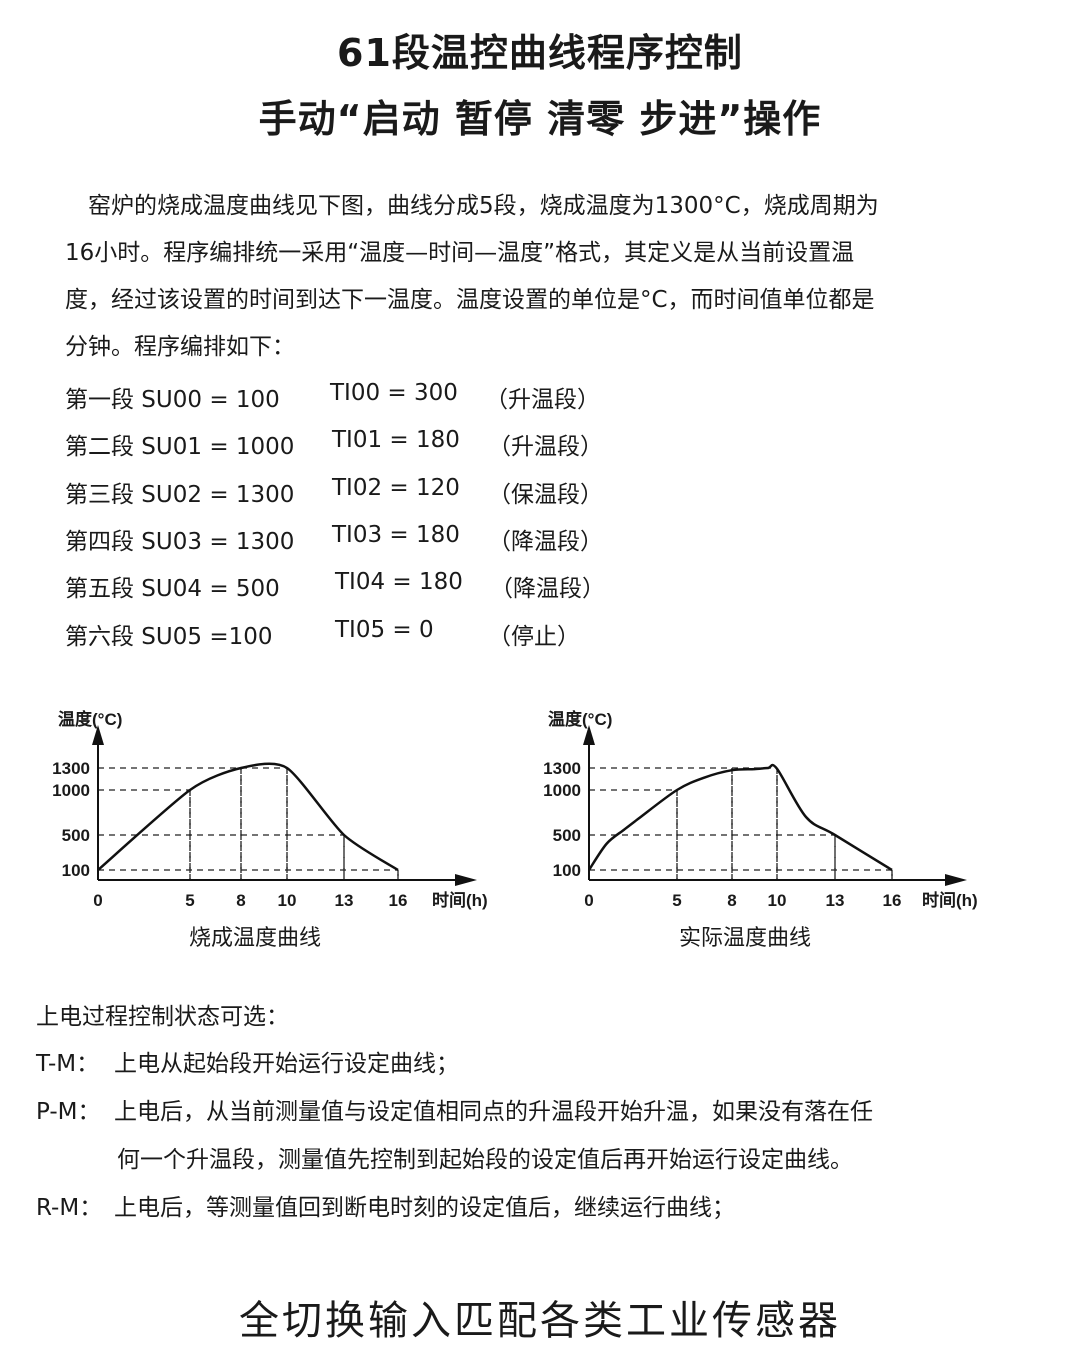 The width and height of the screenshot is (1080, 1352). I want to click on mode-text: 上电后，等测量值回到断电时刻的设定值后，继续运行曲线；, so click(424, 1208).